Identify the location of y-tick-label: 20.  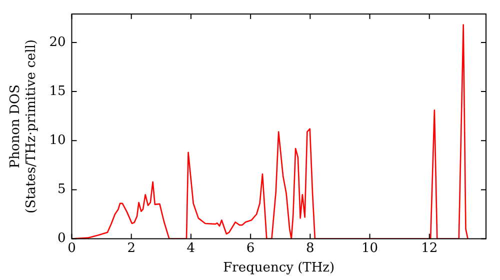
(57, 42).